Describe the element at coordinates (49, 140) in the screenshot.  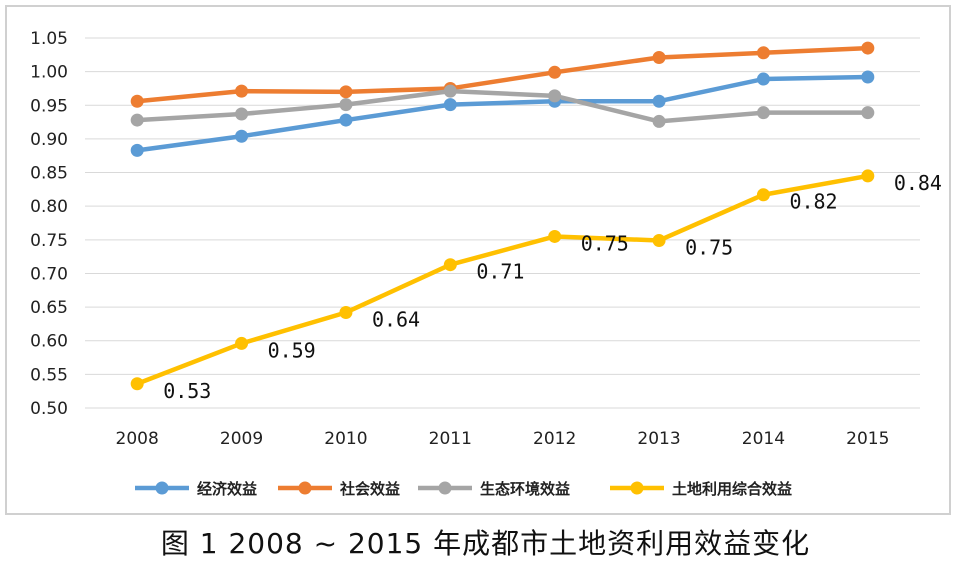
I see `y-tick-label: 0.90` at that location.